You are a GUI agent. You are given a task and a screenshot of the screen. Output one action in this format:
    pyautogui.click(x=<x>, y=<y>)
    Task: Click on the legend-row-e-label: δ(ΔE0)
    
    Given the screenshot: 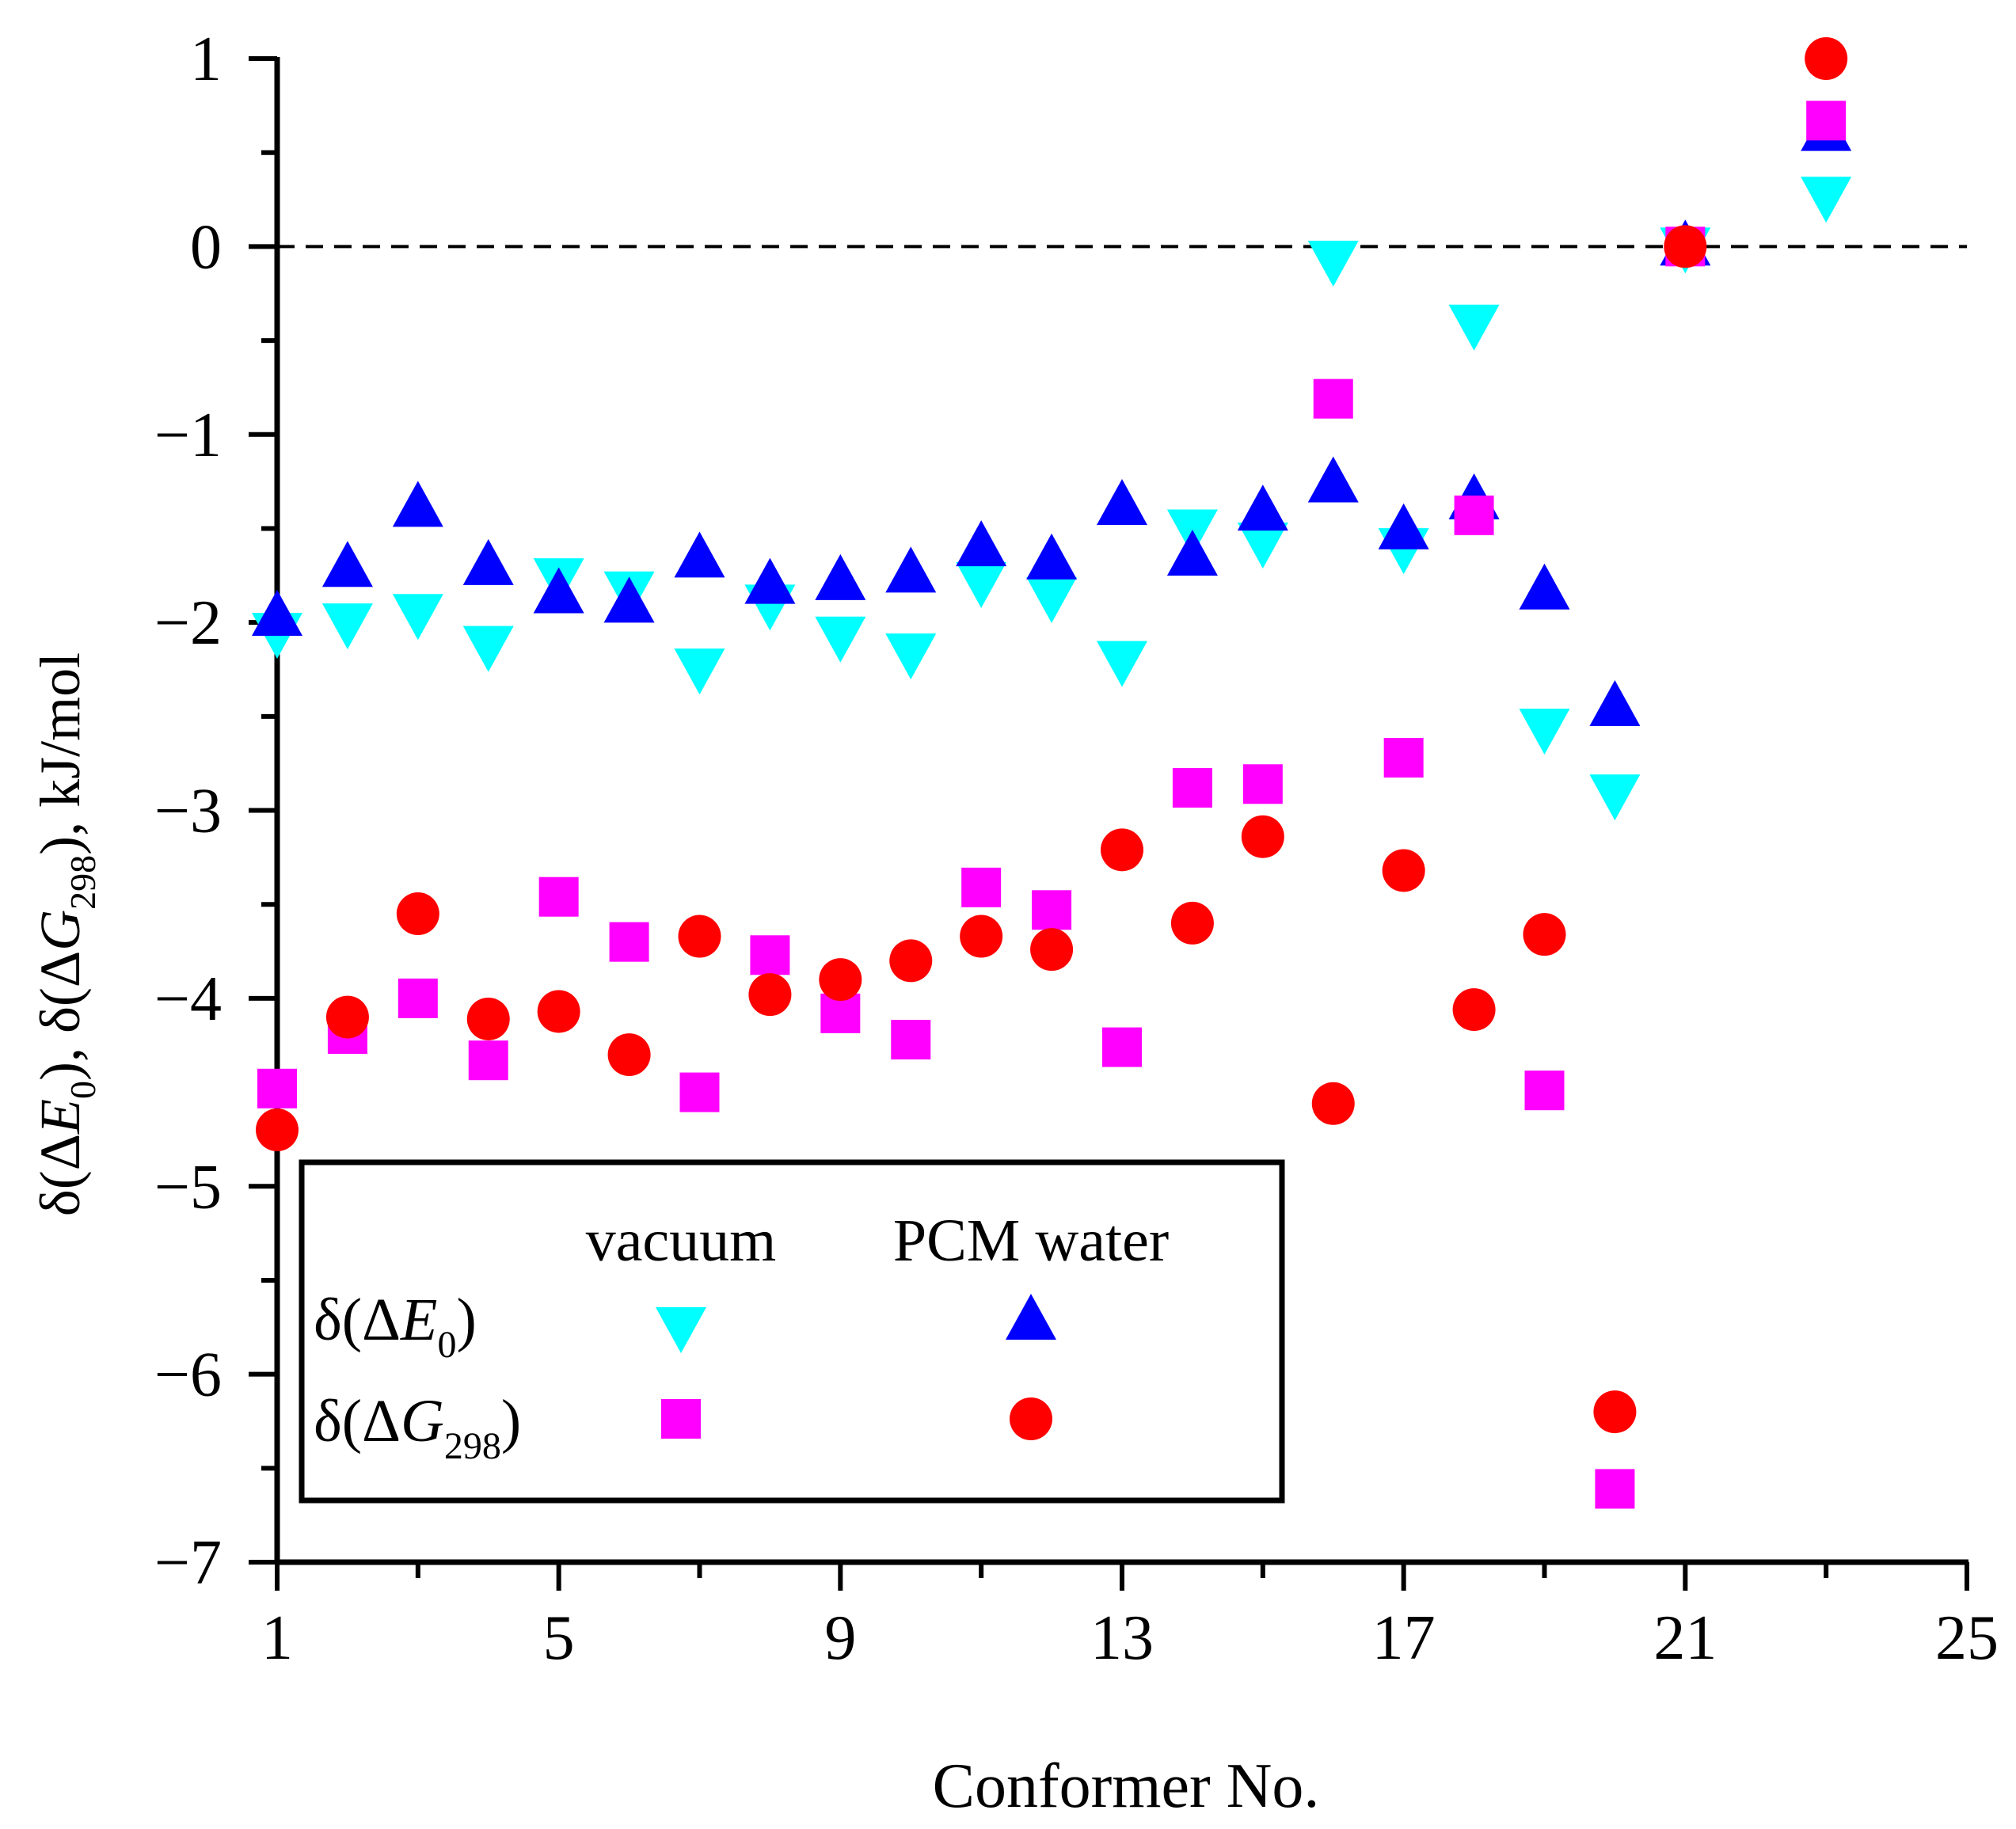 What is the action you would take?
    pyautogui.click(x=395, y=1326)
    